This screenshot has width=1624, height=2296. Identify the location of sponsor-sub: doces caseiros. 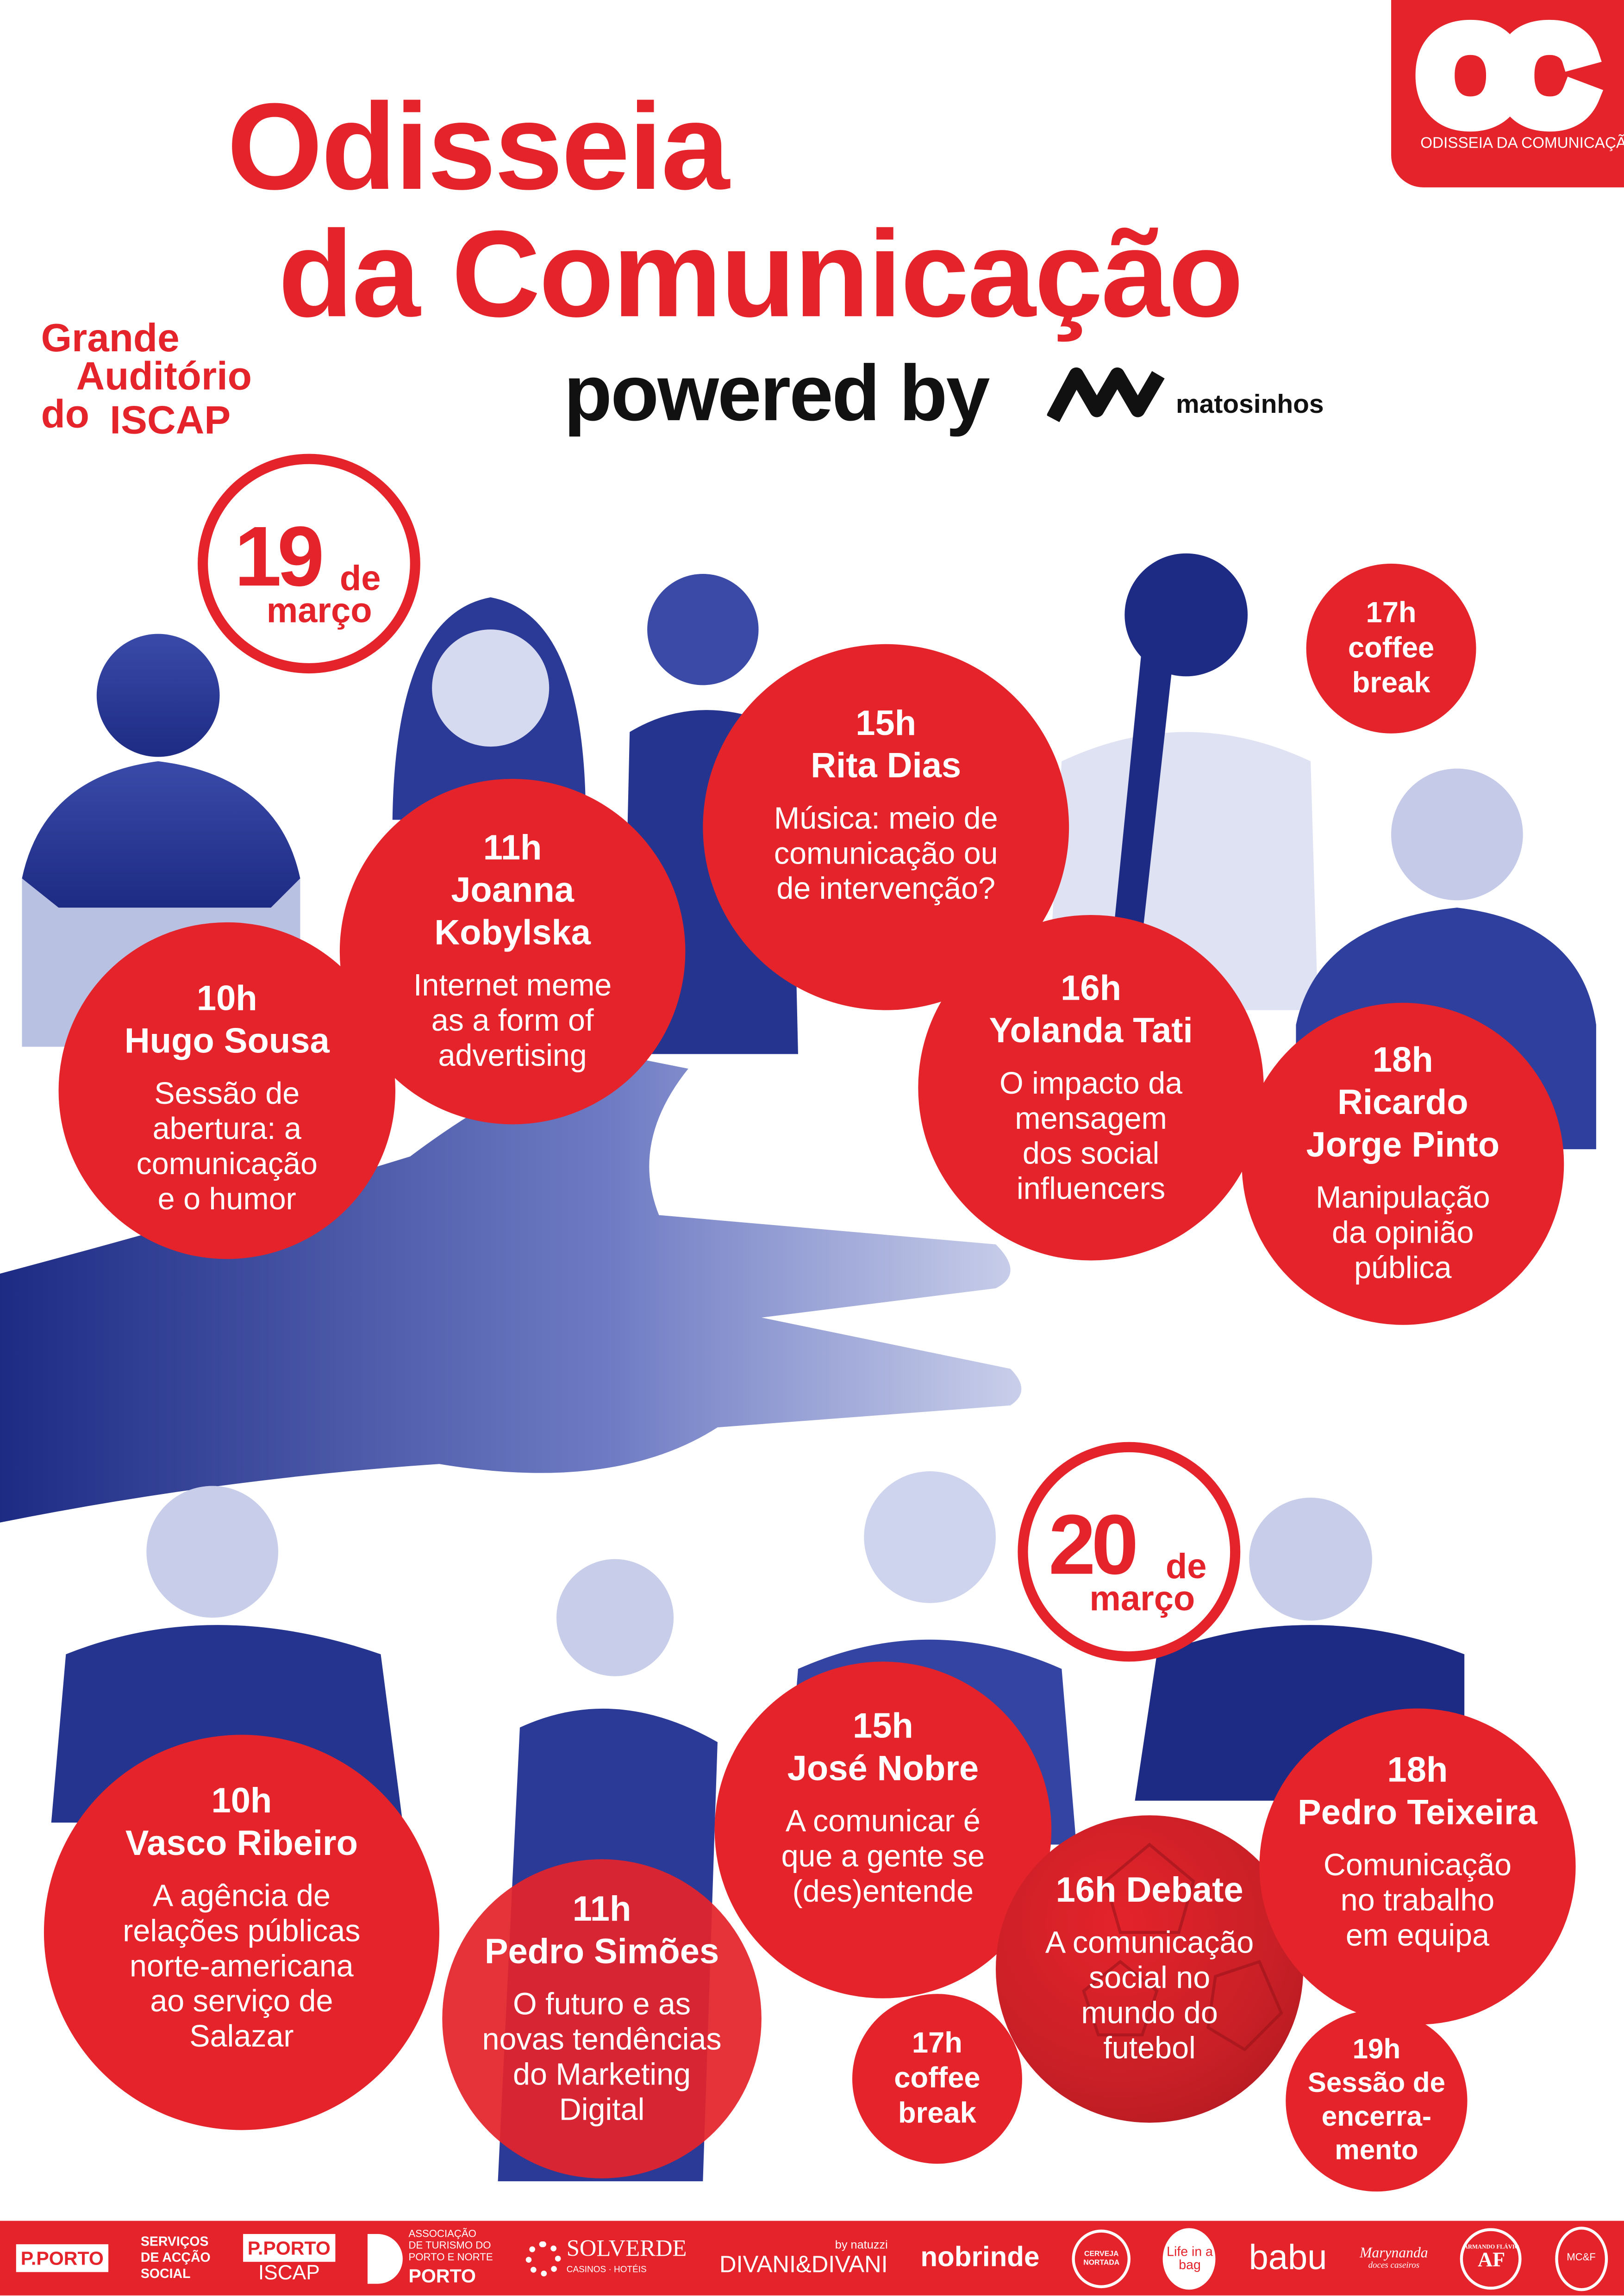
(1394, 2266).